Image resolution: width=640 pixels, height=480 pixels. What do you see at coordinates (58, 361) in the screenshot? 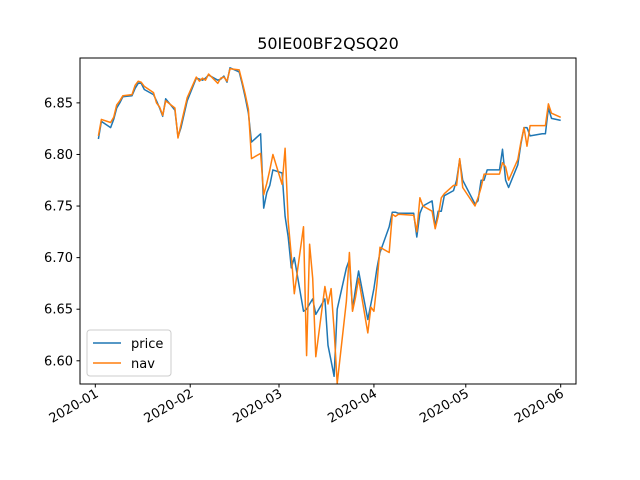
I see `y-tick-label: 6.60` at bounding box center [58, 361].